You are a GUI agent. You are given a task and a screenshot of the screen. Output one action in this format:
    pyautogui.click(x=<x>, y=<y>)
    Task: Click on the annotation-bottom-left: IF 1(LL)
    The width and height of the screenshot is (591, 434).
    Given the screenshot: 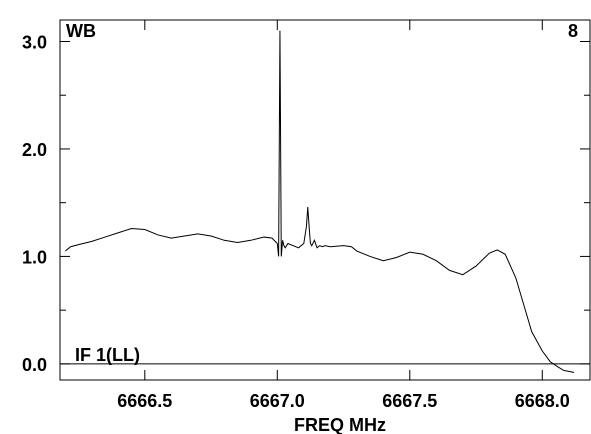 What is the action you would take?
    pyautogui.click(x=107, y=355)
    